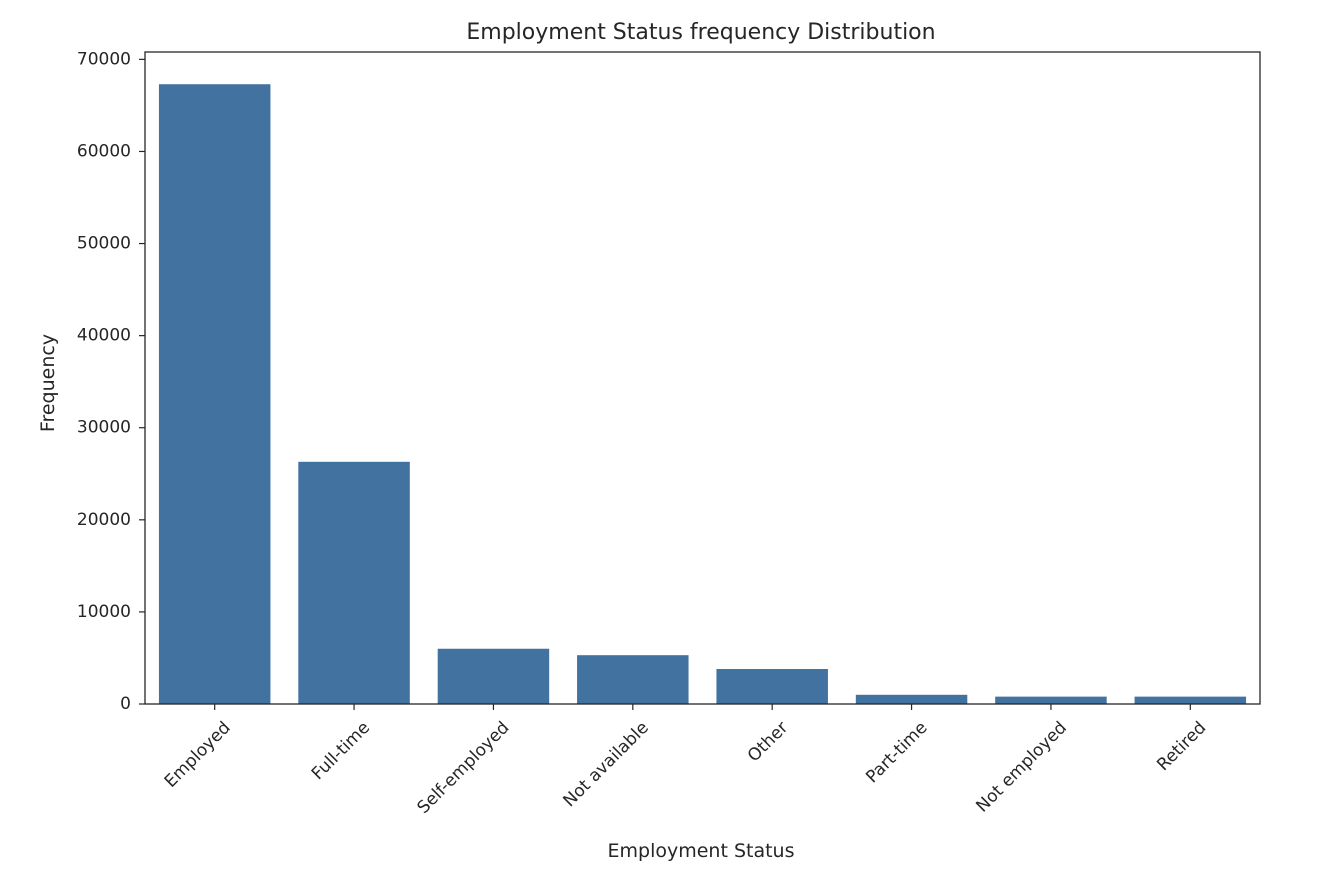 Image resolution: width=1326 pixels, height=882 pixels. I want to click on bar-employed, so click(214, 394).